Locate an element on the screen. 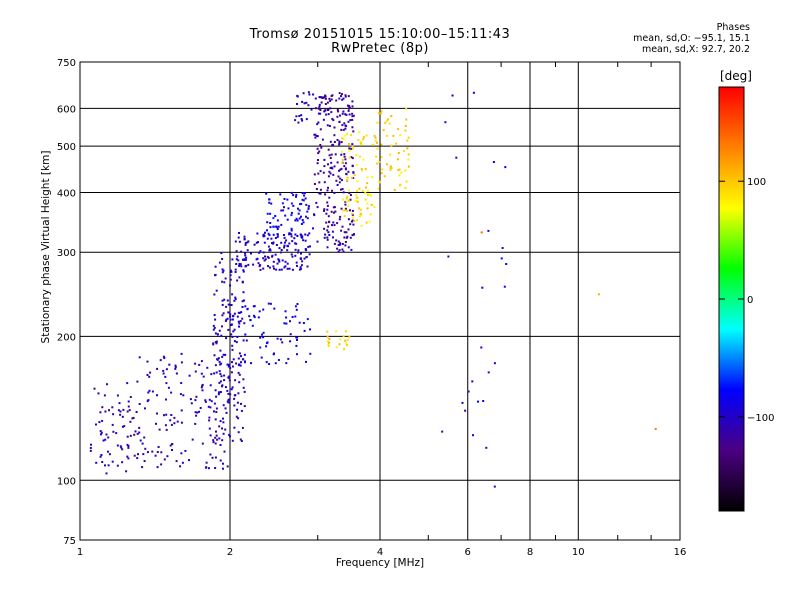 This screenshot has height=600, width=800. y-axis-title: Stationary phase Virtual Height [km] is located at coordinates (46, 247).